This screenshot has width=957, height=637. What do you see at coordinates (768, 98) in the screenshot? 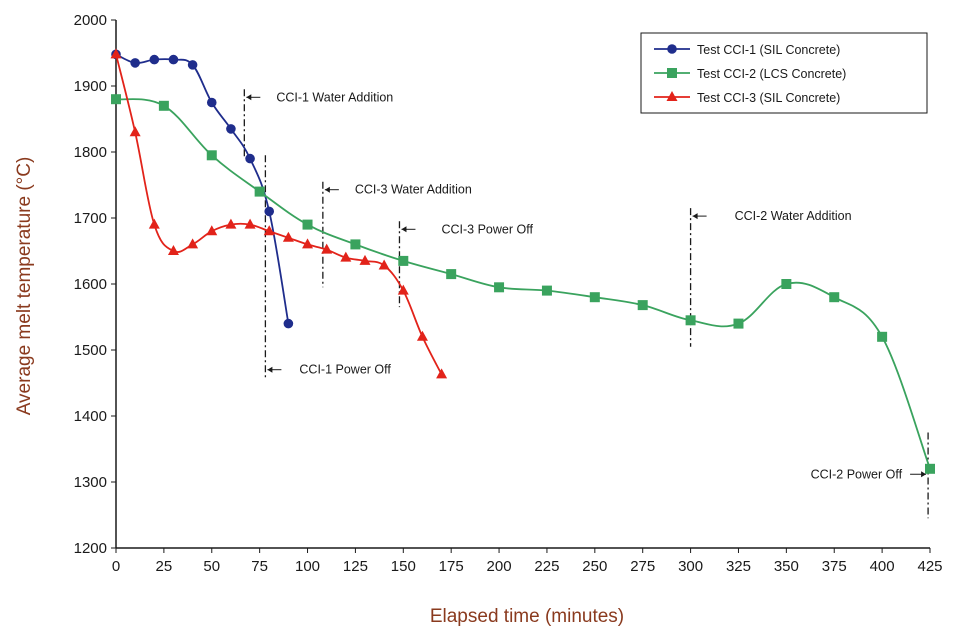
I see `legend-label: Test CCI-3 (SIL Concrete)` at bounding box center [768, 98].